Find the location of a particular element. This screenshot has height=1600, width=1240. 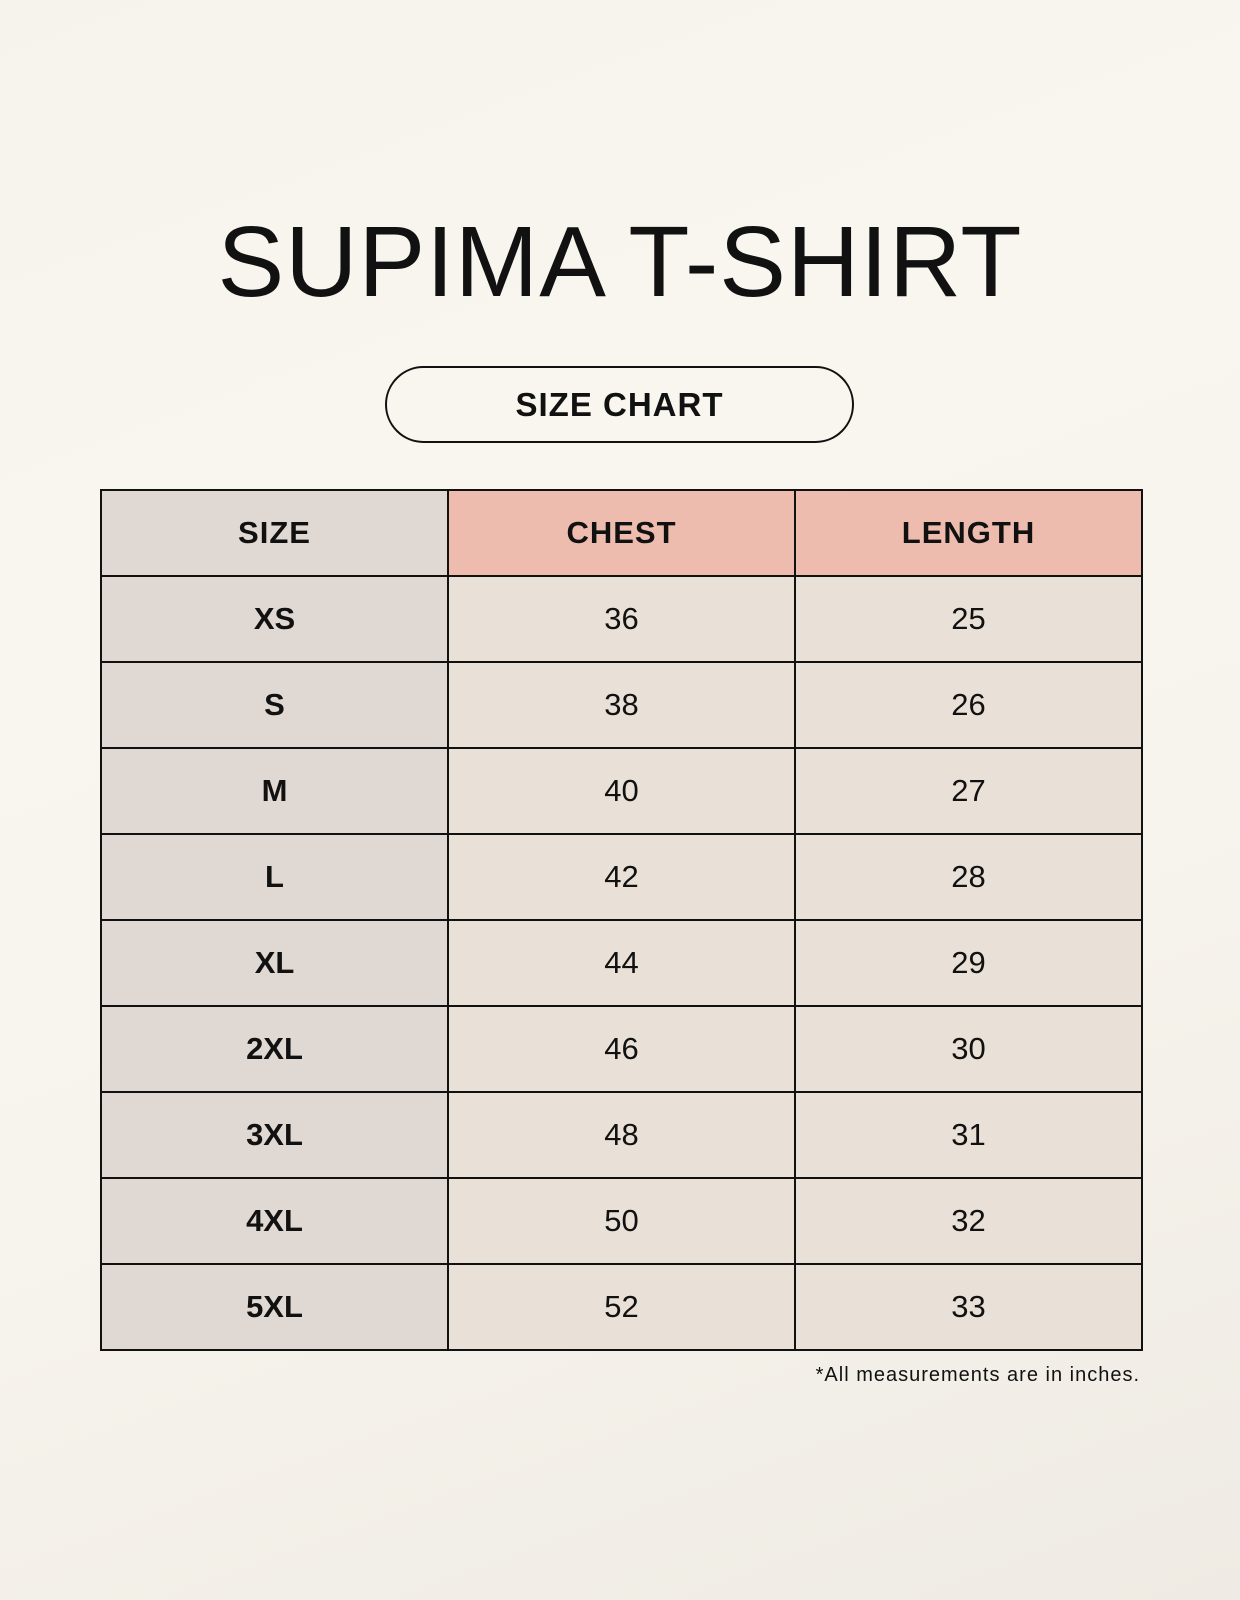

cell-size: 2XL is located at coordinates (274, 1049).